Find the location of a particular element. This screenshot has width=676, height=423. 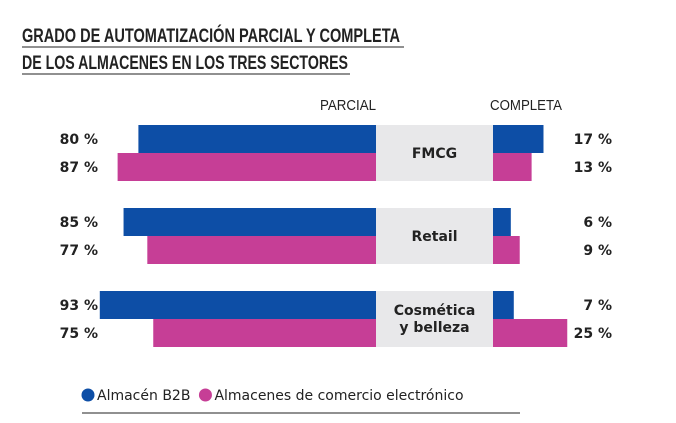

value-label-completa: 9 % is located at coordinates (597, 251).